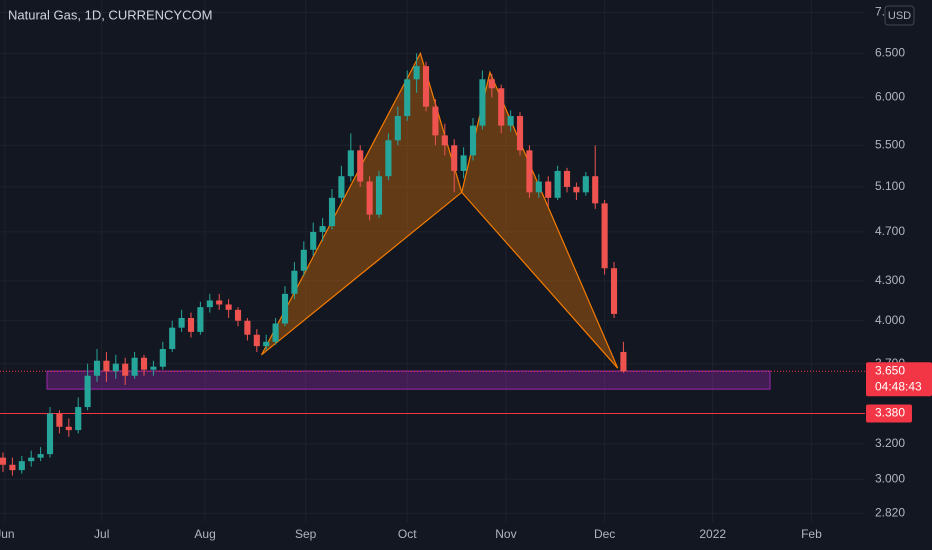  What do you see at coordinates (505, 534) in the screenshot?
I see `x-tick-label: Nov` at bounding box center [505, 534].